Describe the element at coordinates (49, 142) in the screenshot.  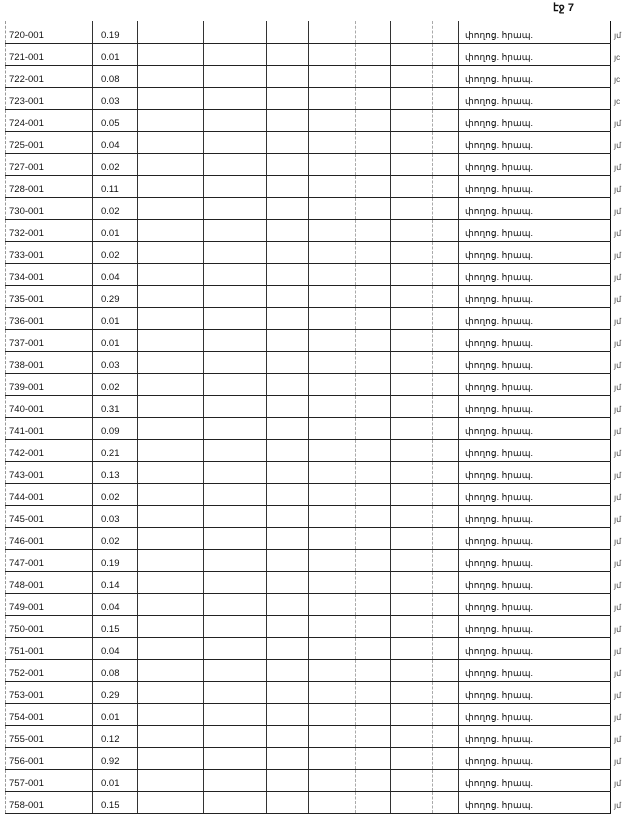
I see `parcel-code: 725-001` at that location.